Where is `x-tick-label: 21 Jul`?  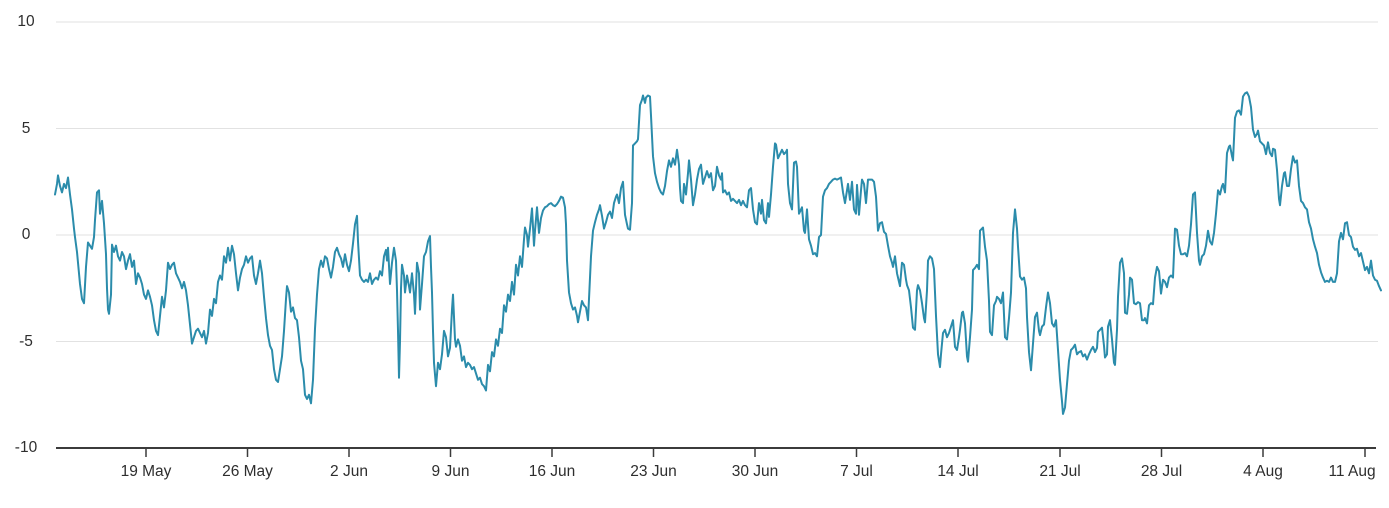 x-tick-label: 21 Jul is located at coordinates (1060, 471).